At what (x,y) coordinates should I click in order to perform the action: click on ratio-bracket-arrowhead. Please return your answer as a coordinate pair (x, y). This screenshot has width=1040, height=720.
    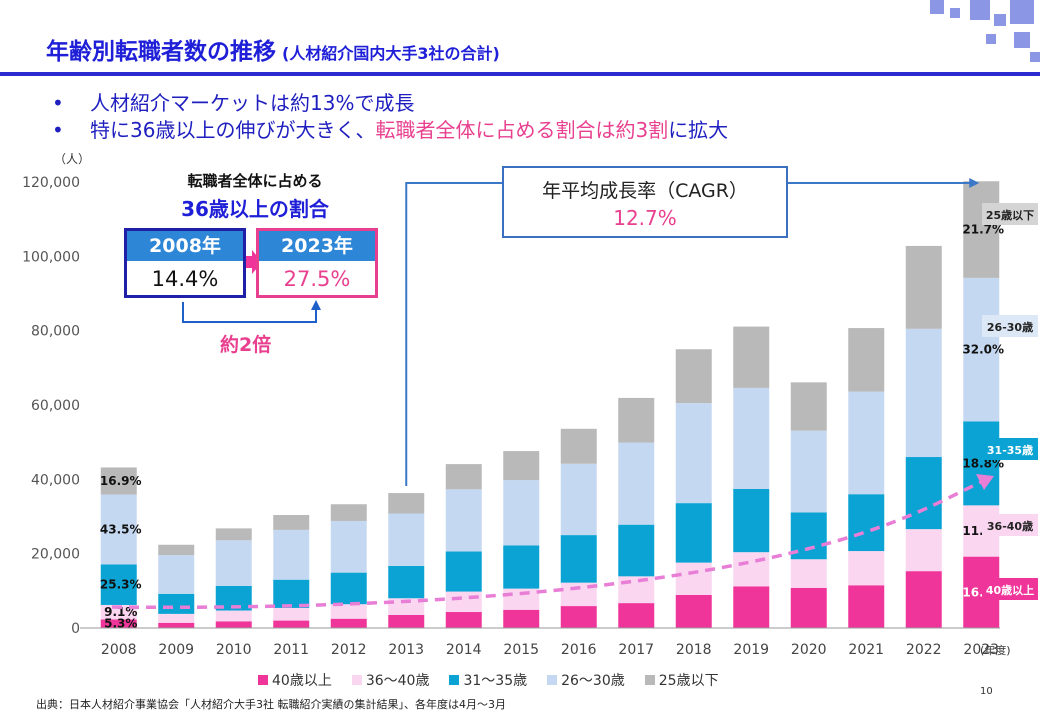
    Looking at the image, I should click on (316, 305).